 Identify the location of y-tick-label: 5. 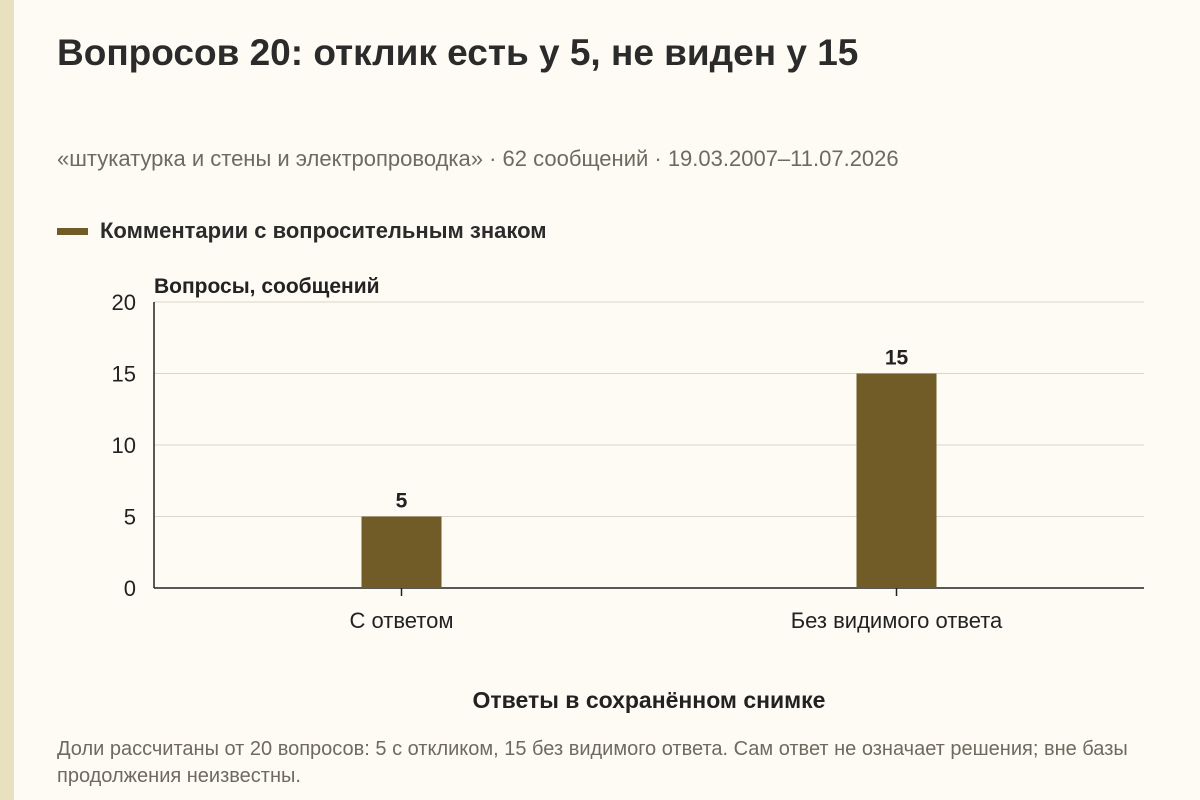
(130, 517).